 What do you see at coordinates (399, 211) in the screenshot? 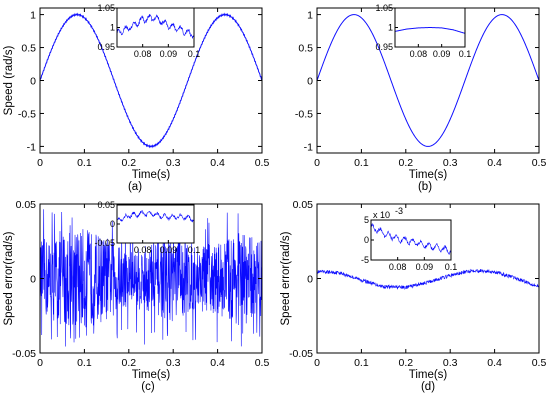
I see `inset-scale-exponent: -3` at bounding box center [399, 211].